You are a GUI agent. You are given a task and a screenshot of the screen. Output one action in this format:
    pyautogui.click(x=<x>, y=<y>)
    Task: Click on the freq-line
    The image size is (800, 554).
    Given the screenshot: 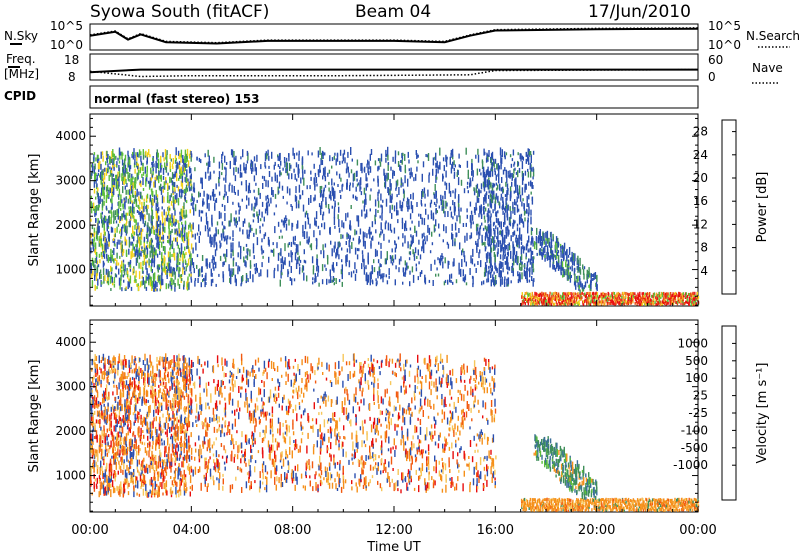 What is the action you would take?
    pyautogui.click(x=393, y=71)
    